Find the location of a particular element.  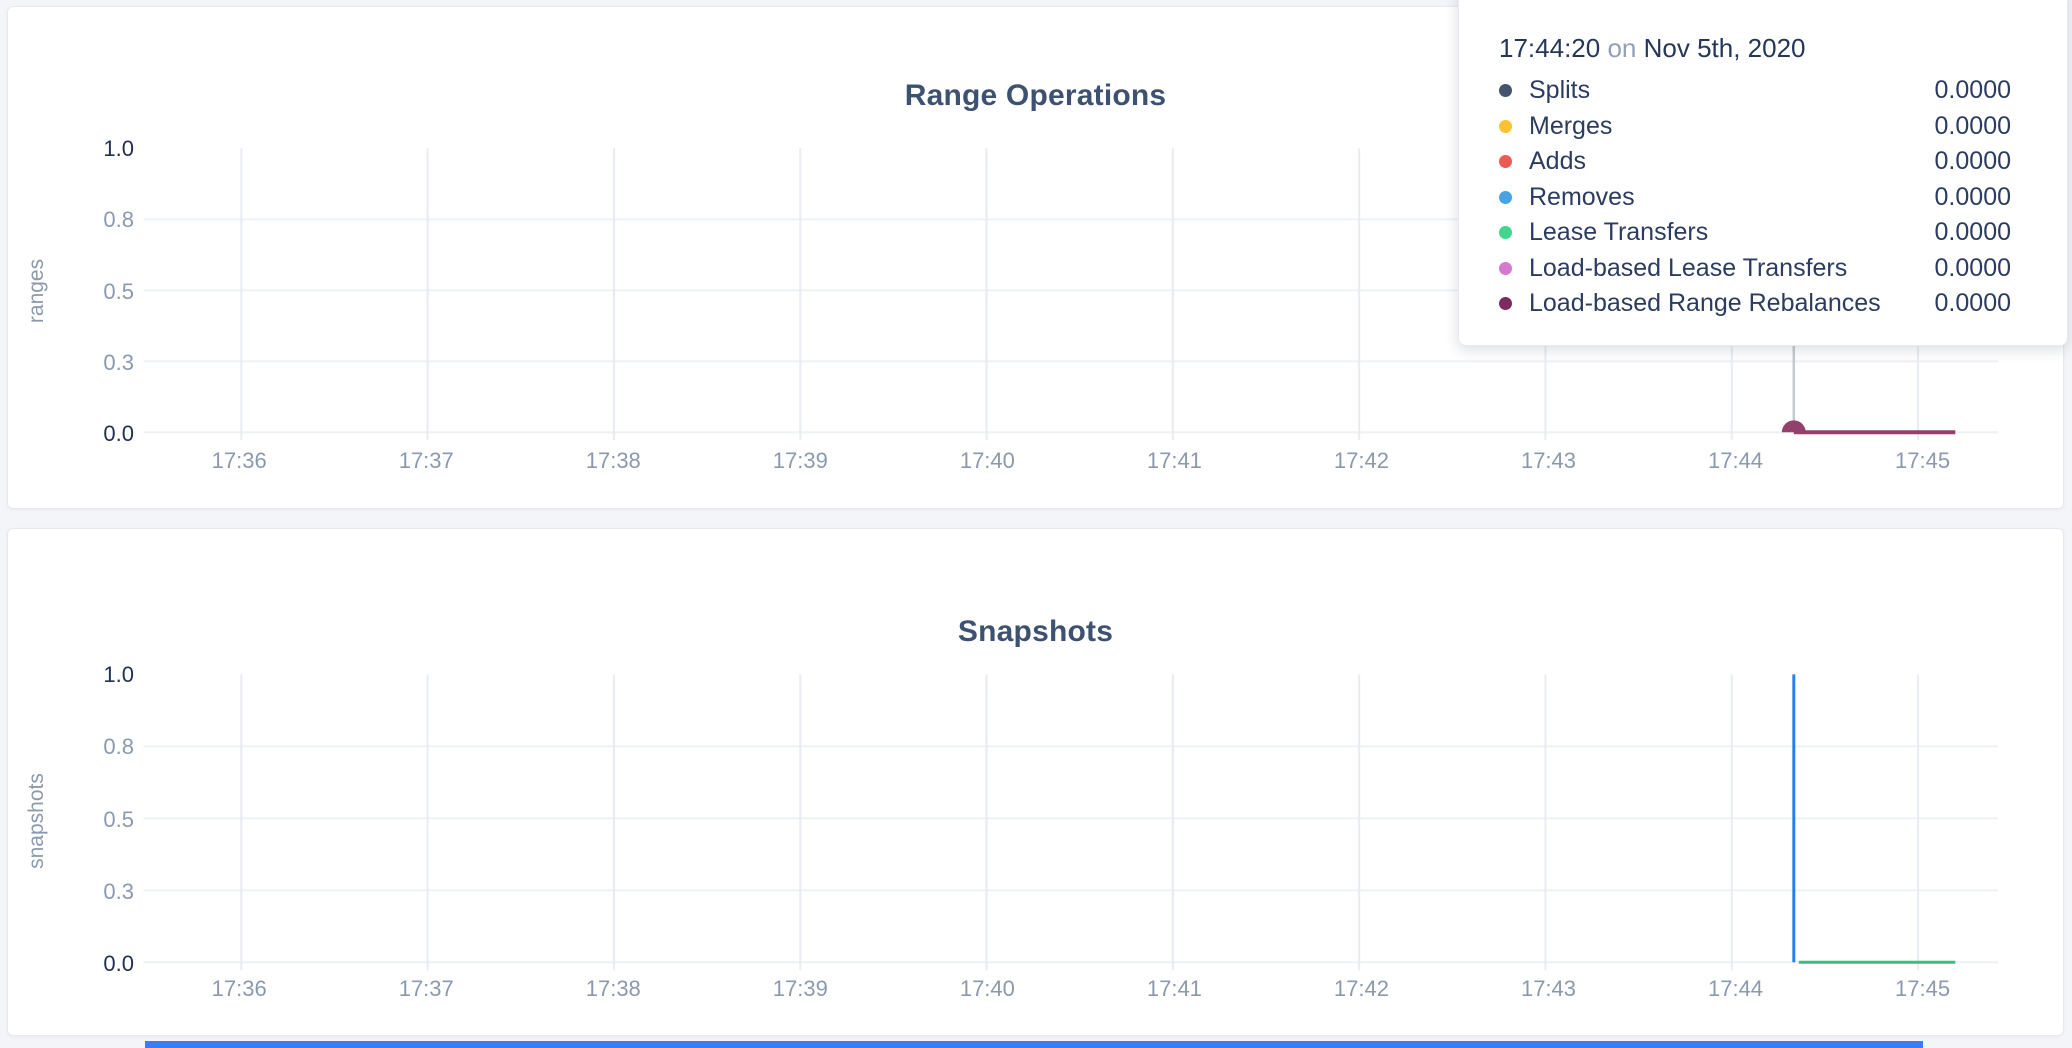

tooltip-series-row: Removes 0.0000 is located at coordinates (1755, 198).